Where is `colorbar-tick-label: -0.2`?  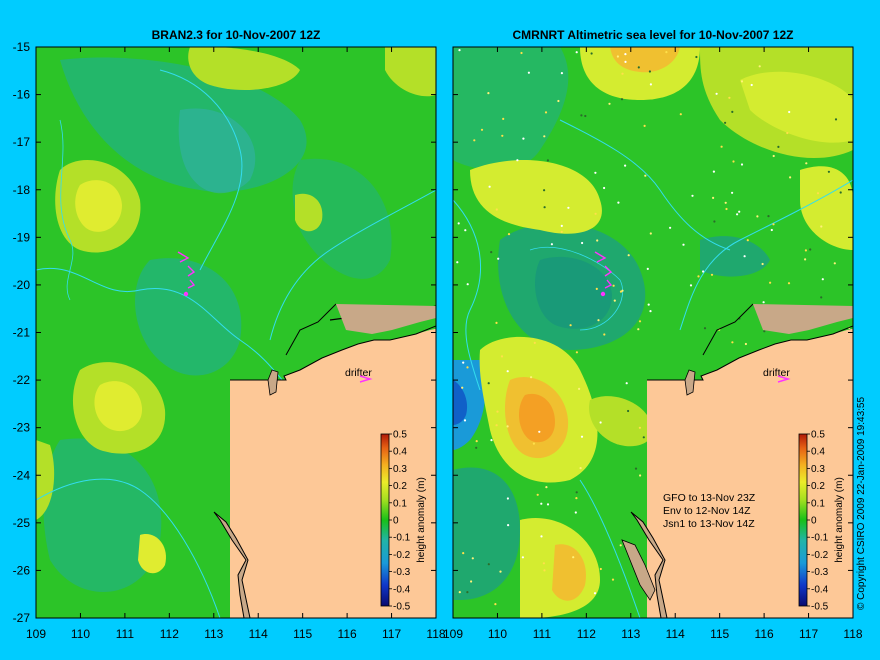 colorbar-tick-label: -0.2 is located at coordinates (402, 555).